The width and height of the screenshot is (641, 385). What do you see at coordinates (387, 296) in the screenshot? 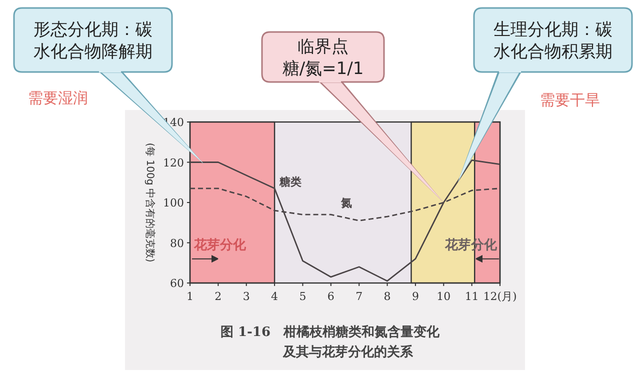
I see `x-tick-label: 8` at bounding box center [387, 296].